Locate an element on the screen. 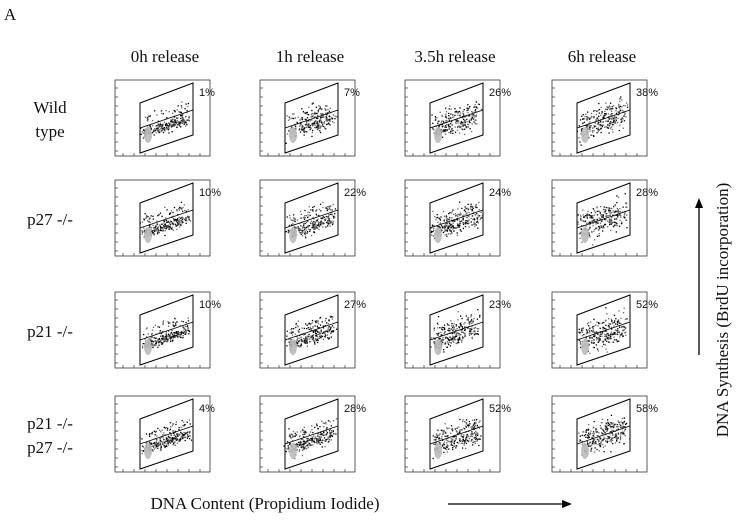 This screenshot has width=743, height=524. percent-label: 28% is located at coordinates (647, 193).